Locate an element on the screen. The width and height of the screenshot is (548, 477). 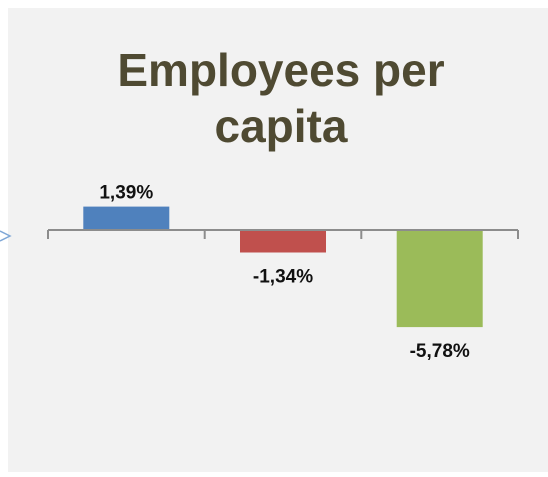
data-label-2: -1,34% is located at coordinates (283, 277).